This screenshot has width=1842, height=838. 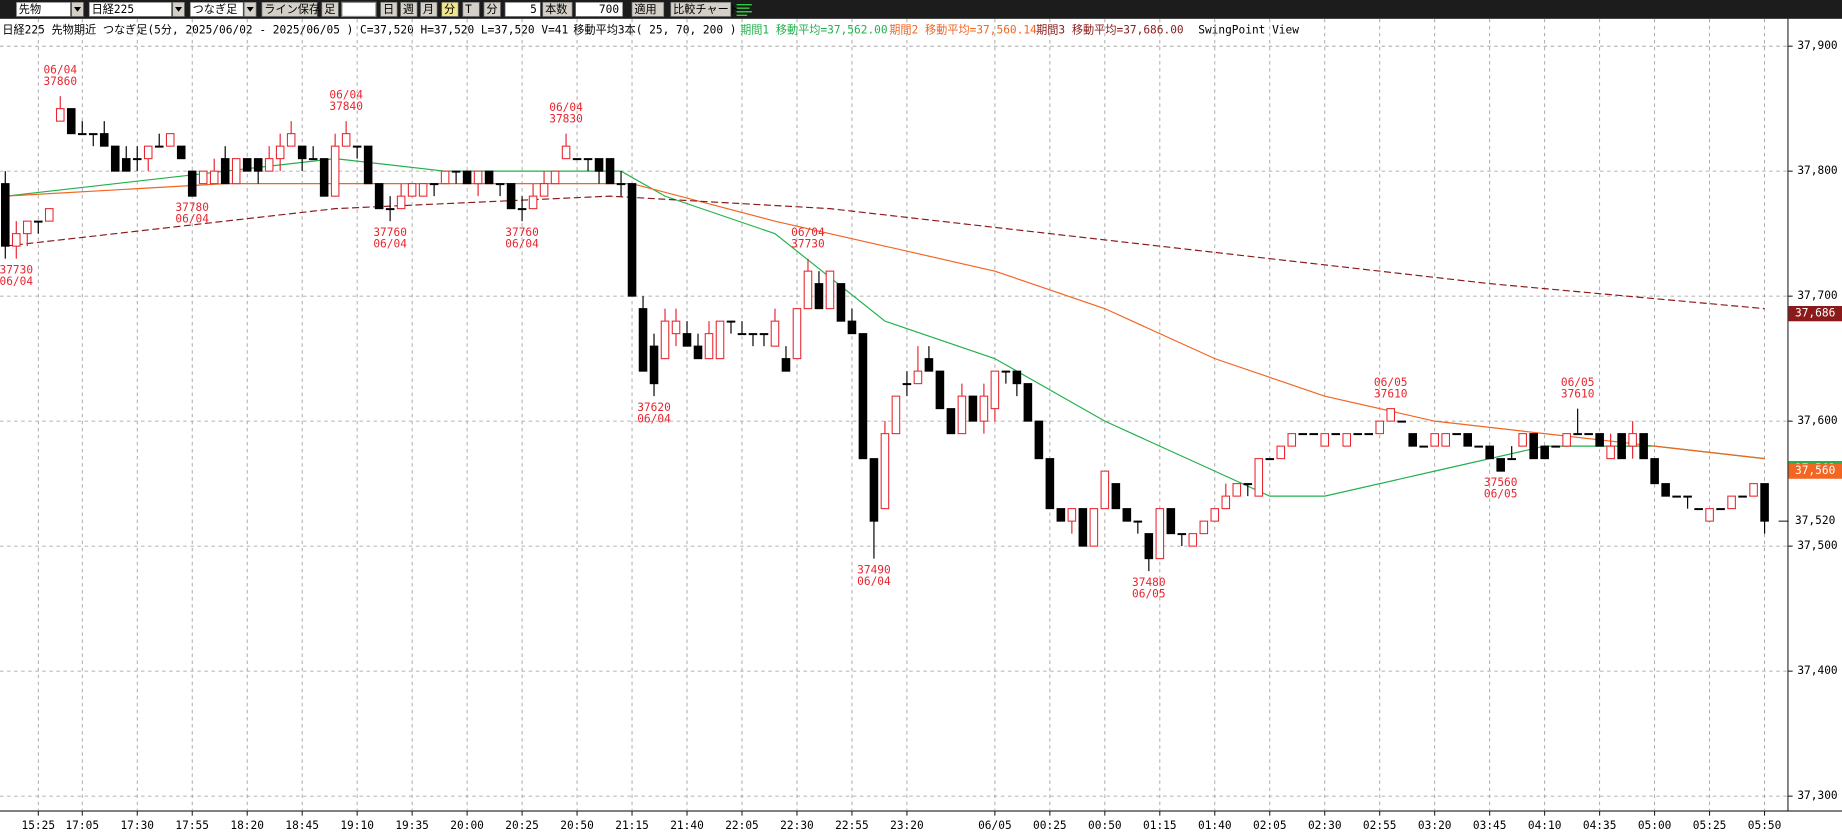 What do you see at coordinates (705, 9) in the screenshot?
I see `toolbar-item: 比較チャート` at bounding box center [705, 9].